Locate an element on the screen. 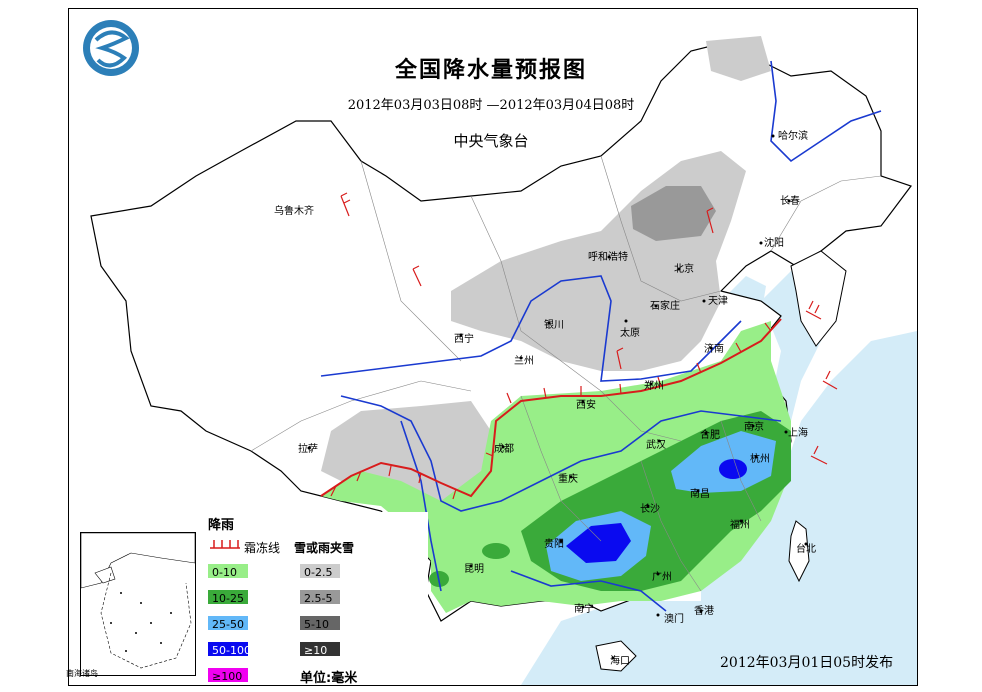 The width and height of the screenshot is (982, 692). snow-zone-northeast is located at coordinates (738, 58).